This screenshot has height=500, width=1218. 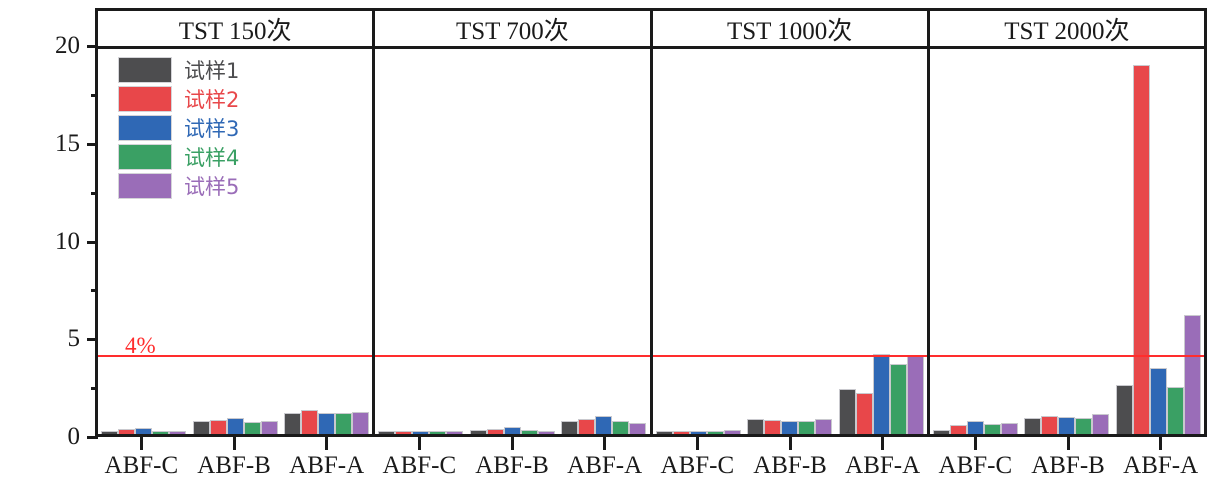 I want to click on legend-item: 试样5, so click(x=178, y=185).